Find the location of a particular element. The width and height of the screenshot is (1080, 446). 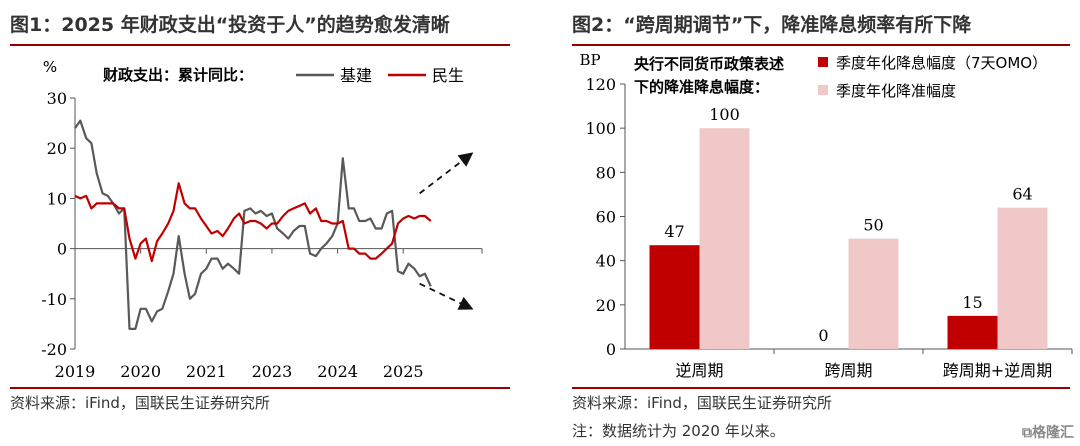

right-bar-value-label: 64 is located at coordinates (1022, 194).